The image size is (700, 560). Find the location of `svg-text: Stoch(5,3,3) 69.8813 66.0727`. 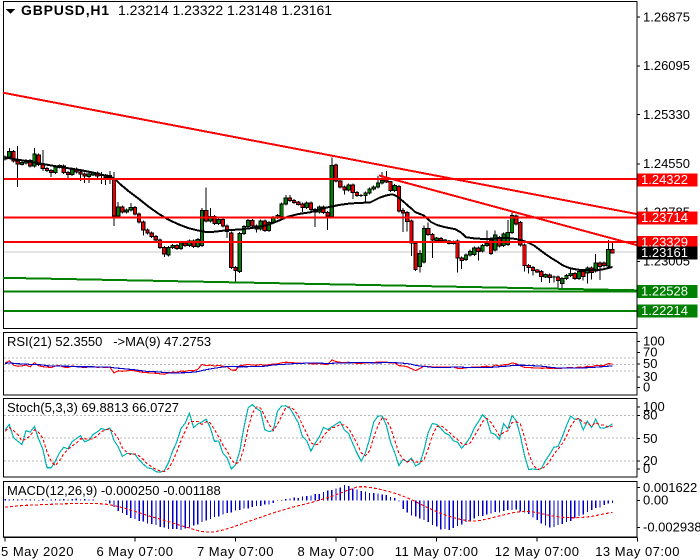

svg-text: Stoch(5,3,3) 69.8813 66.0727 is located at coordinates (93, 407).